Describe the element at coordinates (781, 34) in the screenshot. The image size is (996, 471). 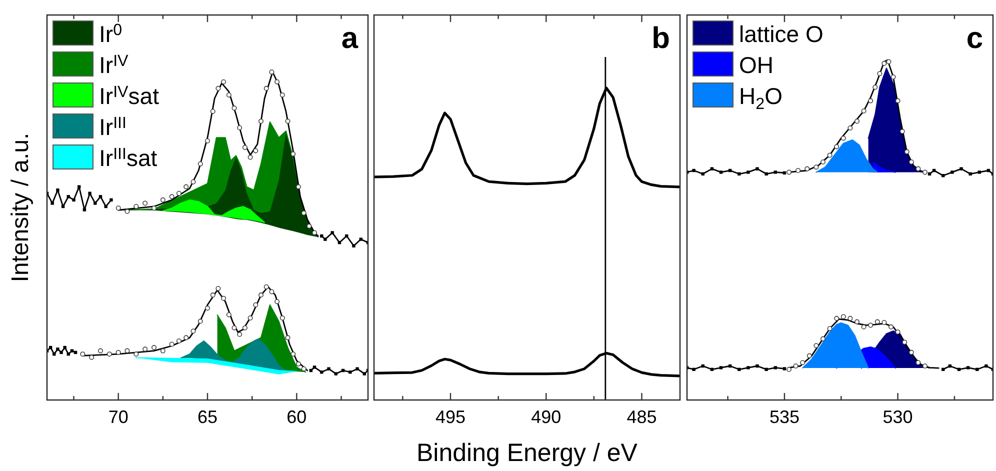
I see `legend-label: lattice O` at that location.